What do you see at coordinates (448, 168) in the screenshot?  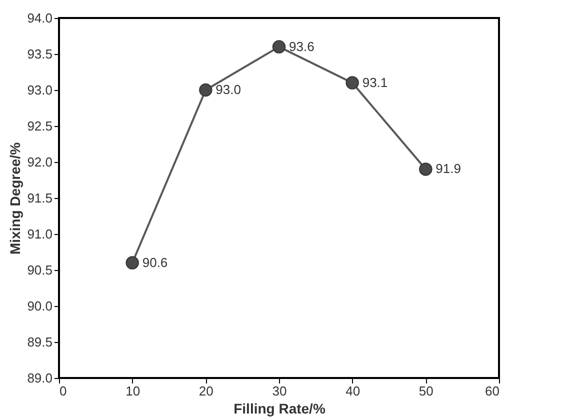 I see `data-label: 91.9` at bounding box center [448, 168].